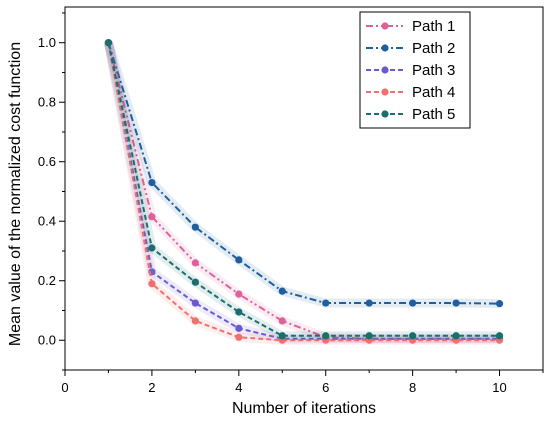 This screenshot has width=550, height=424. Describe the element at coordinates (499, 387) in the screenshot. I see `x-tick-label: 10` at that location.